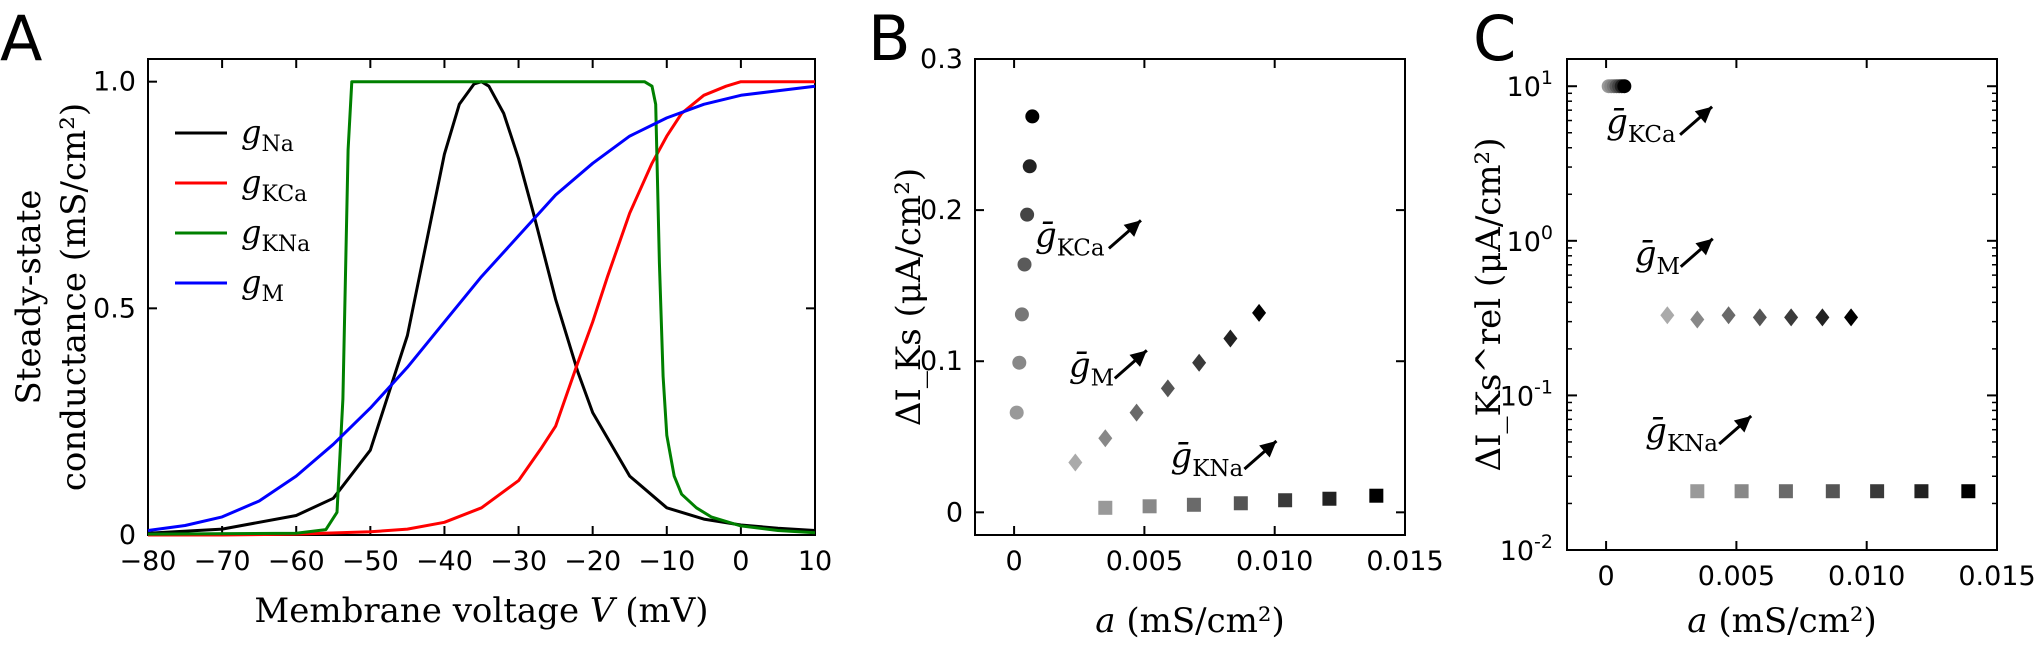  Describe the element at coordinates (1489, 305) in the screenshot. I see `y-axis-label: ΔI_Ks^rel (μA/cm²)` at that location.